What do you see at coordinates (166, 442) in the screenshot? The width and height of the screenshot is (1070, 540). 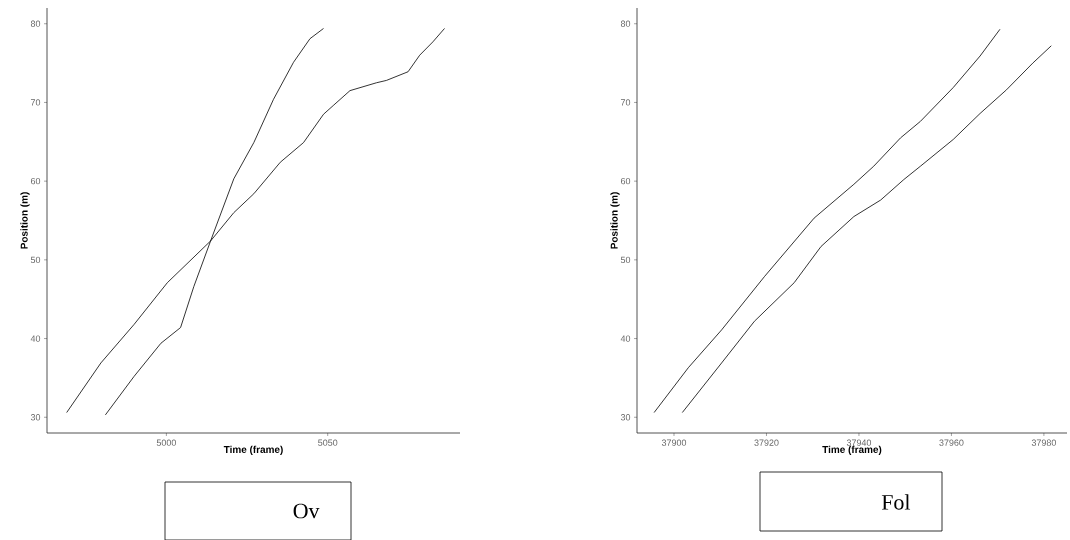 I see `x-tick-label: 5000` at bounding box center [166, 442].